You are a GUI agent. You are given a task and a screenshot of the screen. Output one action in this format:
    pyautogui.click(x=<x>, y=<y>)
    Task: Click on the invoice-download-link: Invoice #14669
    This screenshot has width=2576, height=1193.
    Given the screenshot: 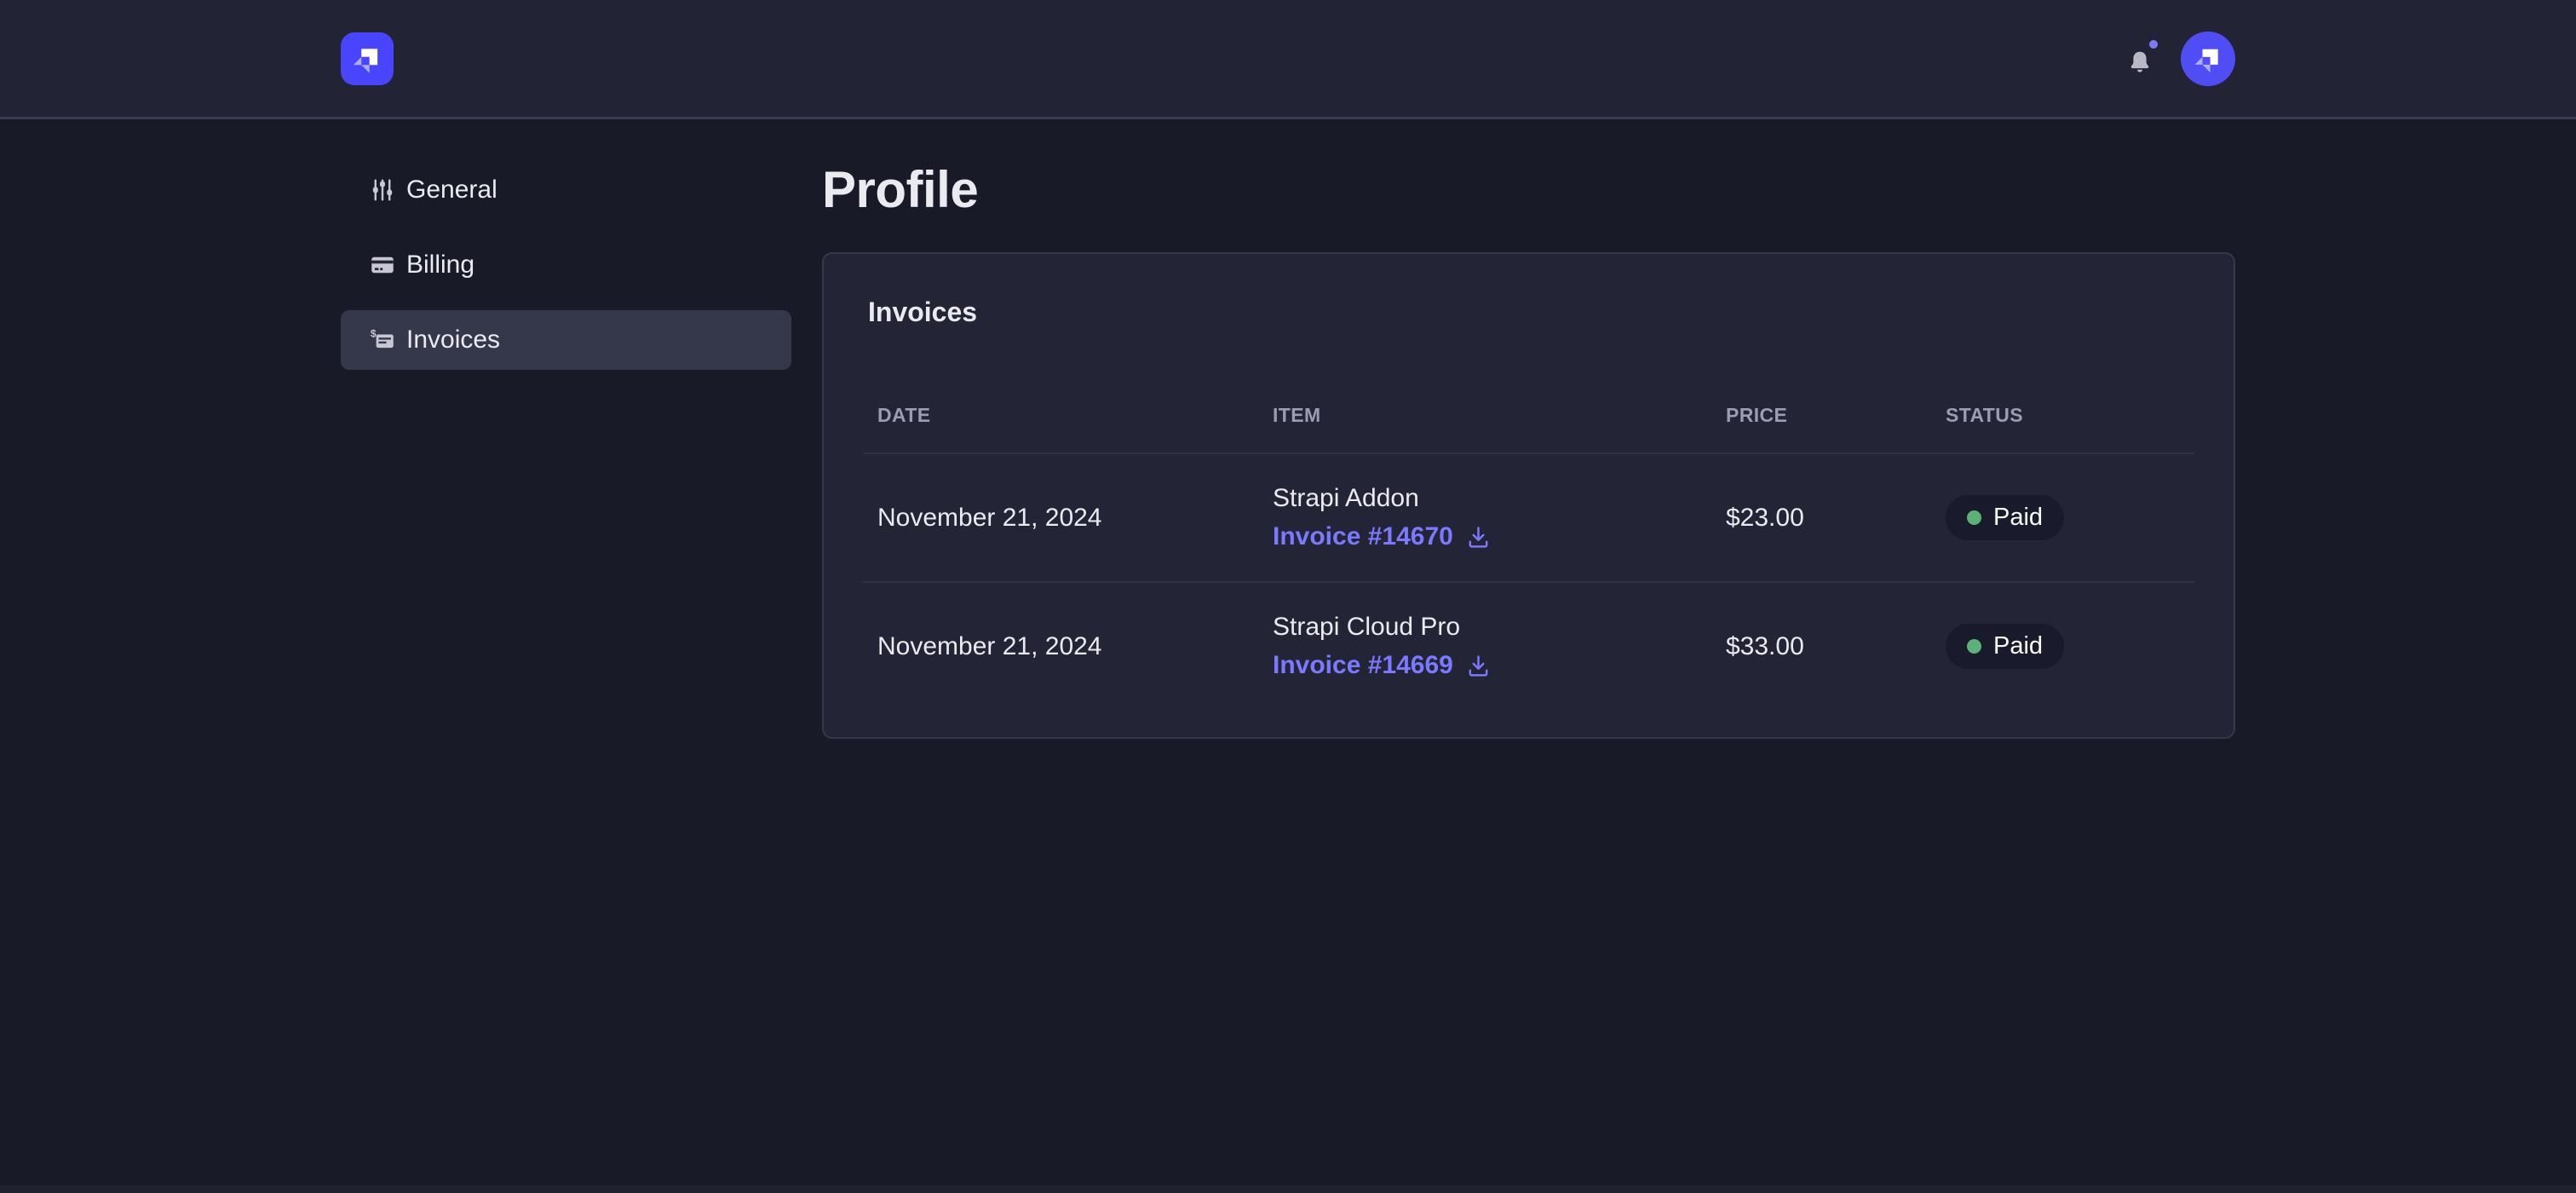 What is the action you would take?
    pyautogui.click(x=1382, y=665)
    